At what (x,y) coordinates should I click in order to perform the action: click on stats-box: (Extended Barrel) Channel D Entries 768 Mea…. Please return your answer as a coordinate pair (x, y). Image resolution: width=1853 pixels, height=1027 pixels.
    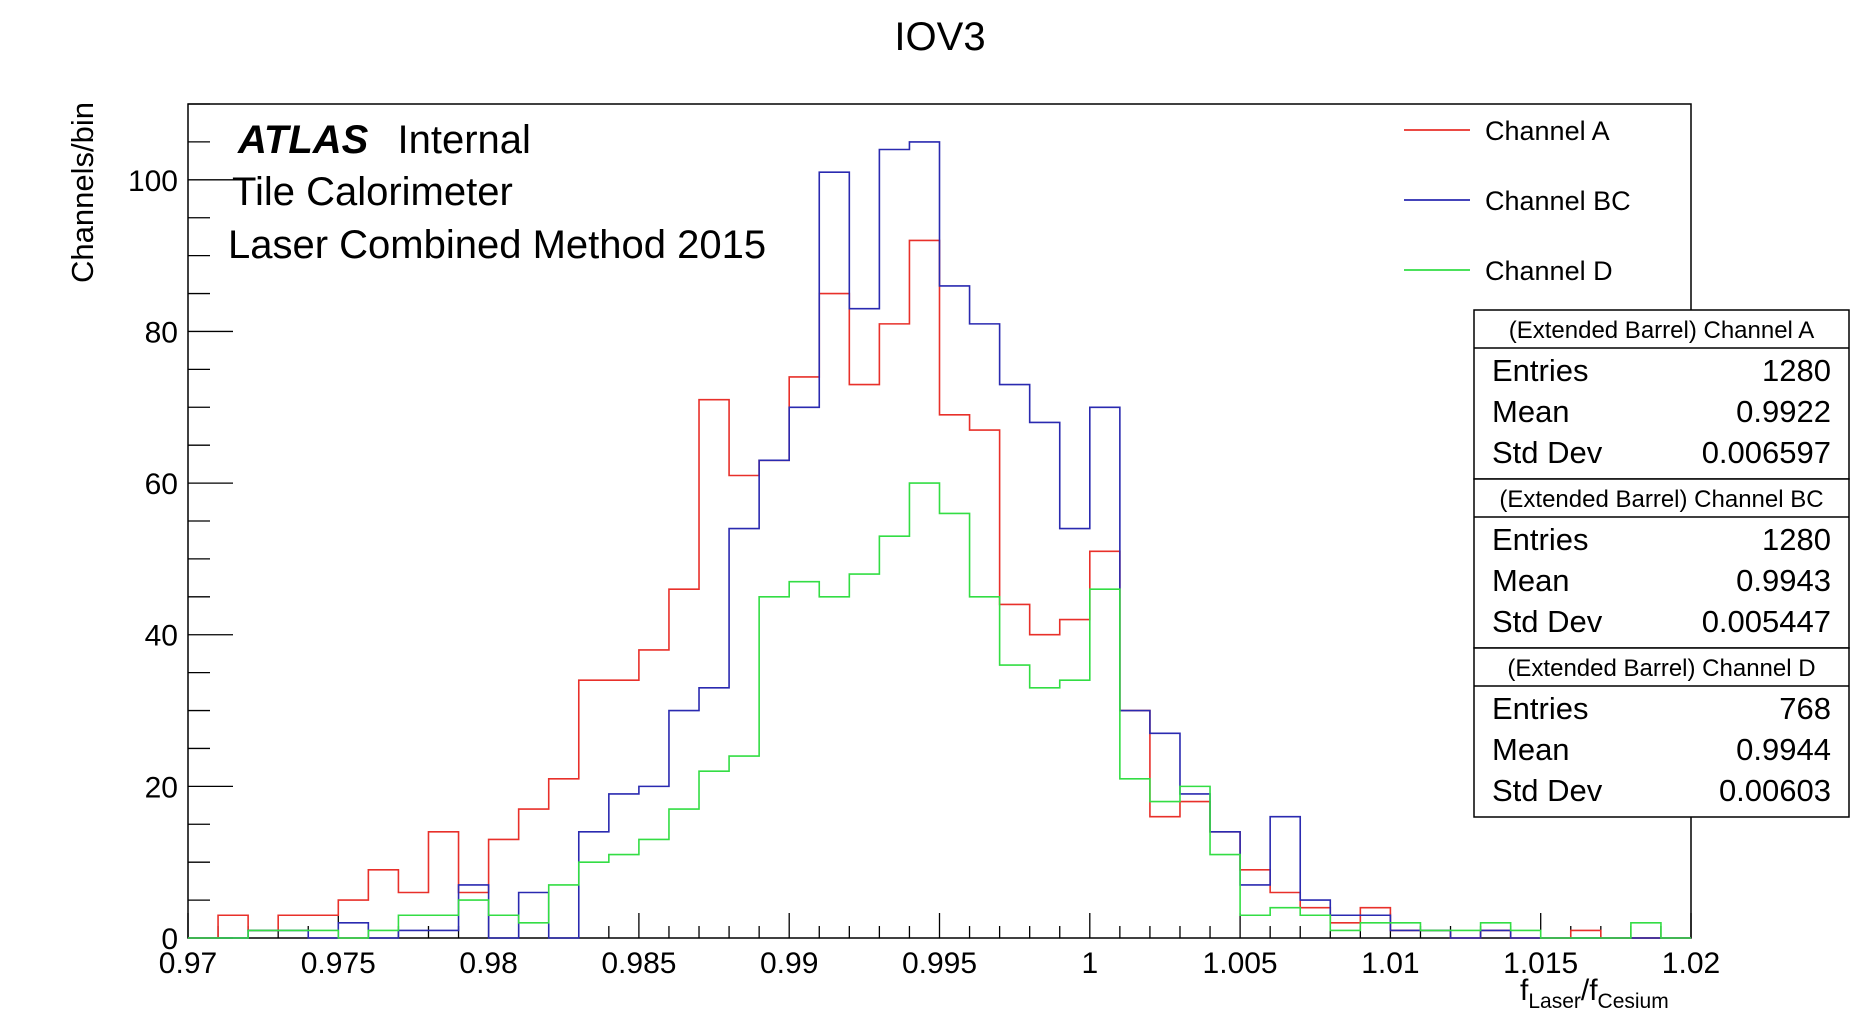
    Looking at the image, I should click on (1661, 732).